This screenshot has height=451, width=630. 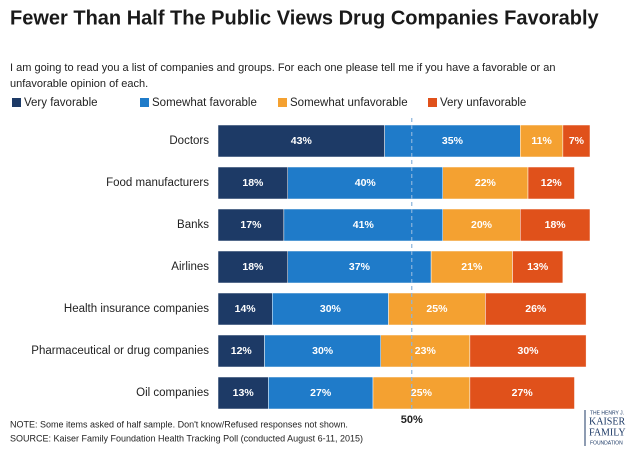 I want to click on value-label: 14%, so click(x=246, y=309).